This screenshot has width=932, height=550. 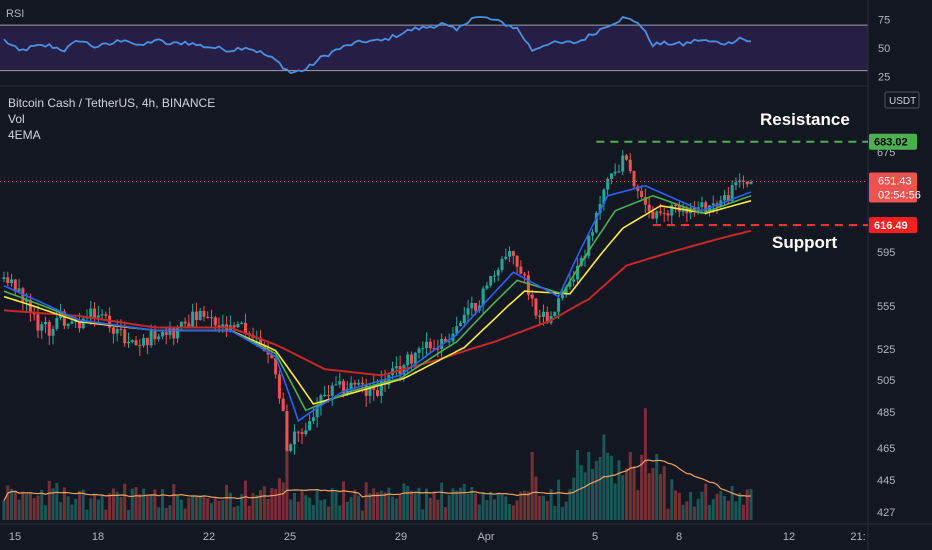 I want to click on time-tick-label: 15, so click(x=15, y=537).